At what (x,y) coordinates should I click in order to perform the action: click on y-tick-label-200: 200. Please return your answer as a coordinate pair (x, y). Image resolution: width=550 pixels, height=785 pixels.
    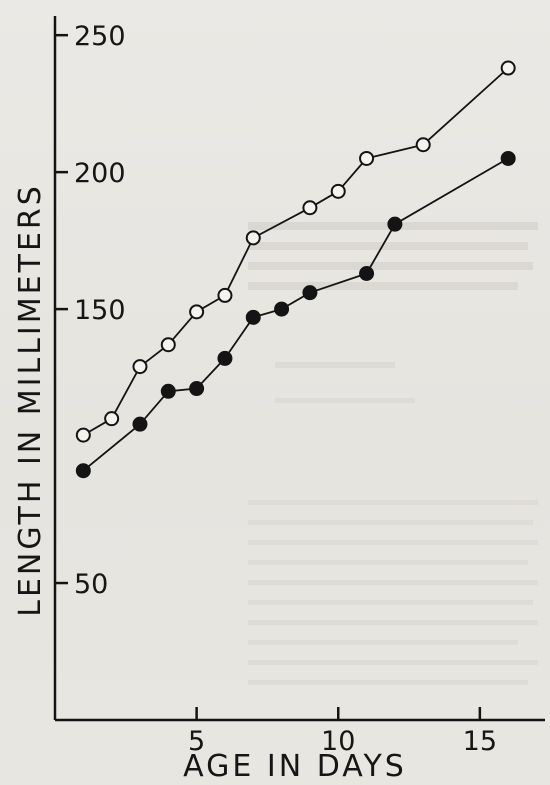
    Looking at the image, I should click on (100, 173).